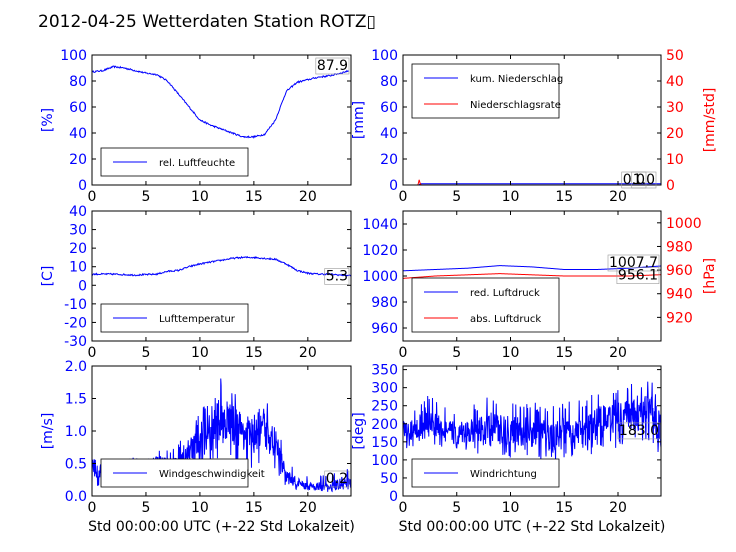  I want to click on value-annotation: 1.0, so click(644, 180).